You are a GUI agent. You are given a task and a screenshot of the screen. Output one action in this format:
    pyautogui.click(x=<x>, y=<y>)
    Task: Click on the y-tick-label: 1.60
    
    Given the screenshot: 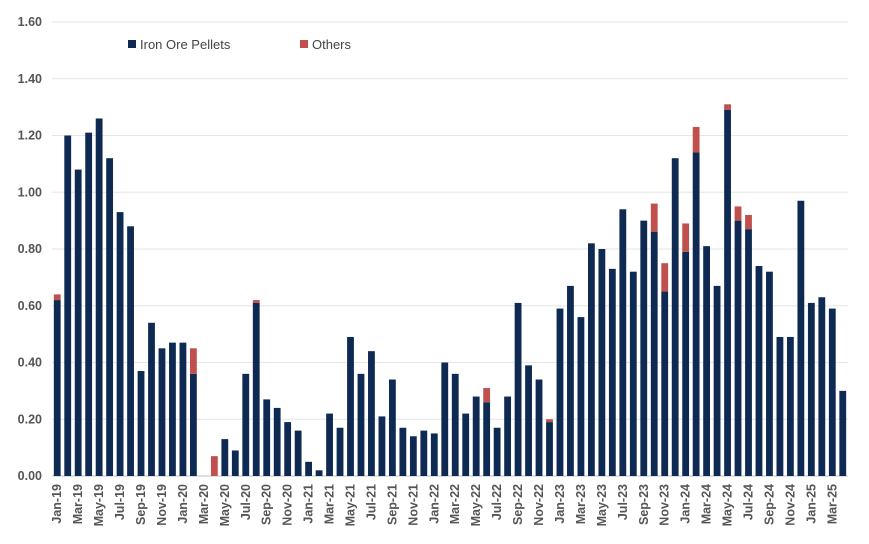 What is the action you would take?
    pyautogui.click(x=30, y=22)
    